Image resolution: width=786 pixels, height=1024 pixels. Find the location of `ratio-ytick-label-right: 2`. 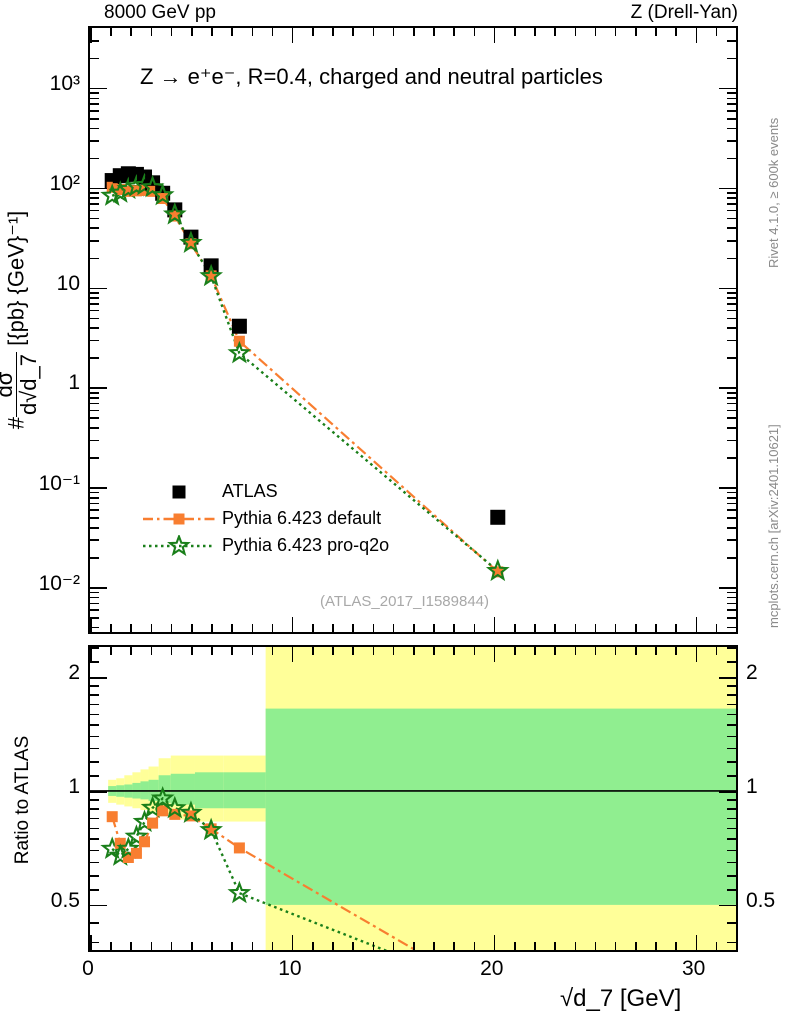

ratio-ytick-label-right: 2 is located at coordinates (752, 672).